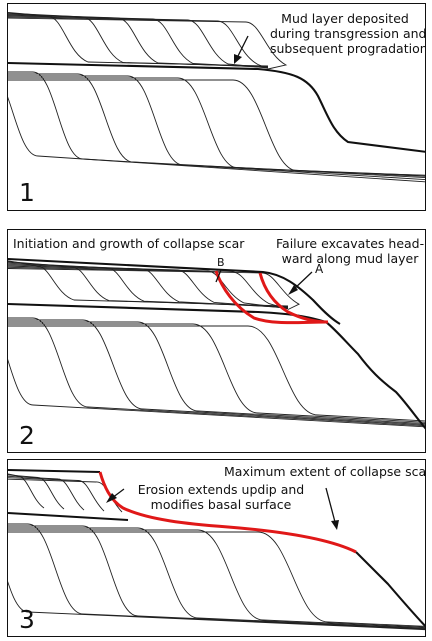 Image resolution: width=432 pixels, height=641 pixels. What do you see at coordinates (27, 435) in the screenshot?
I see `panel-number: 2` at bounding box center [27, 435].